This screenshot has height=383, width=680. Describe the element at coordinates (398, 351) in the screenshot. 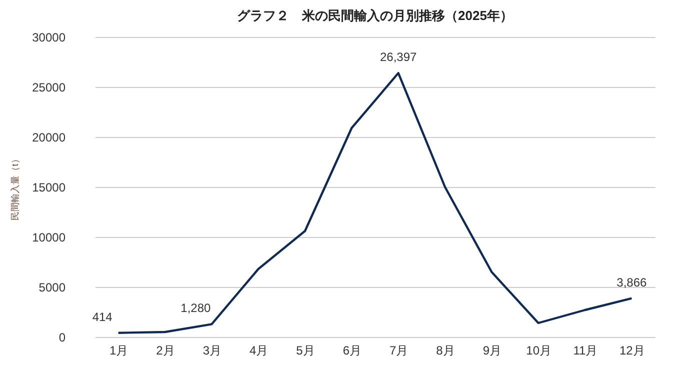

I see `x-tick-label: 7月` at that location.